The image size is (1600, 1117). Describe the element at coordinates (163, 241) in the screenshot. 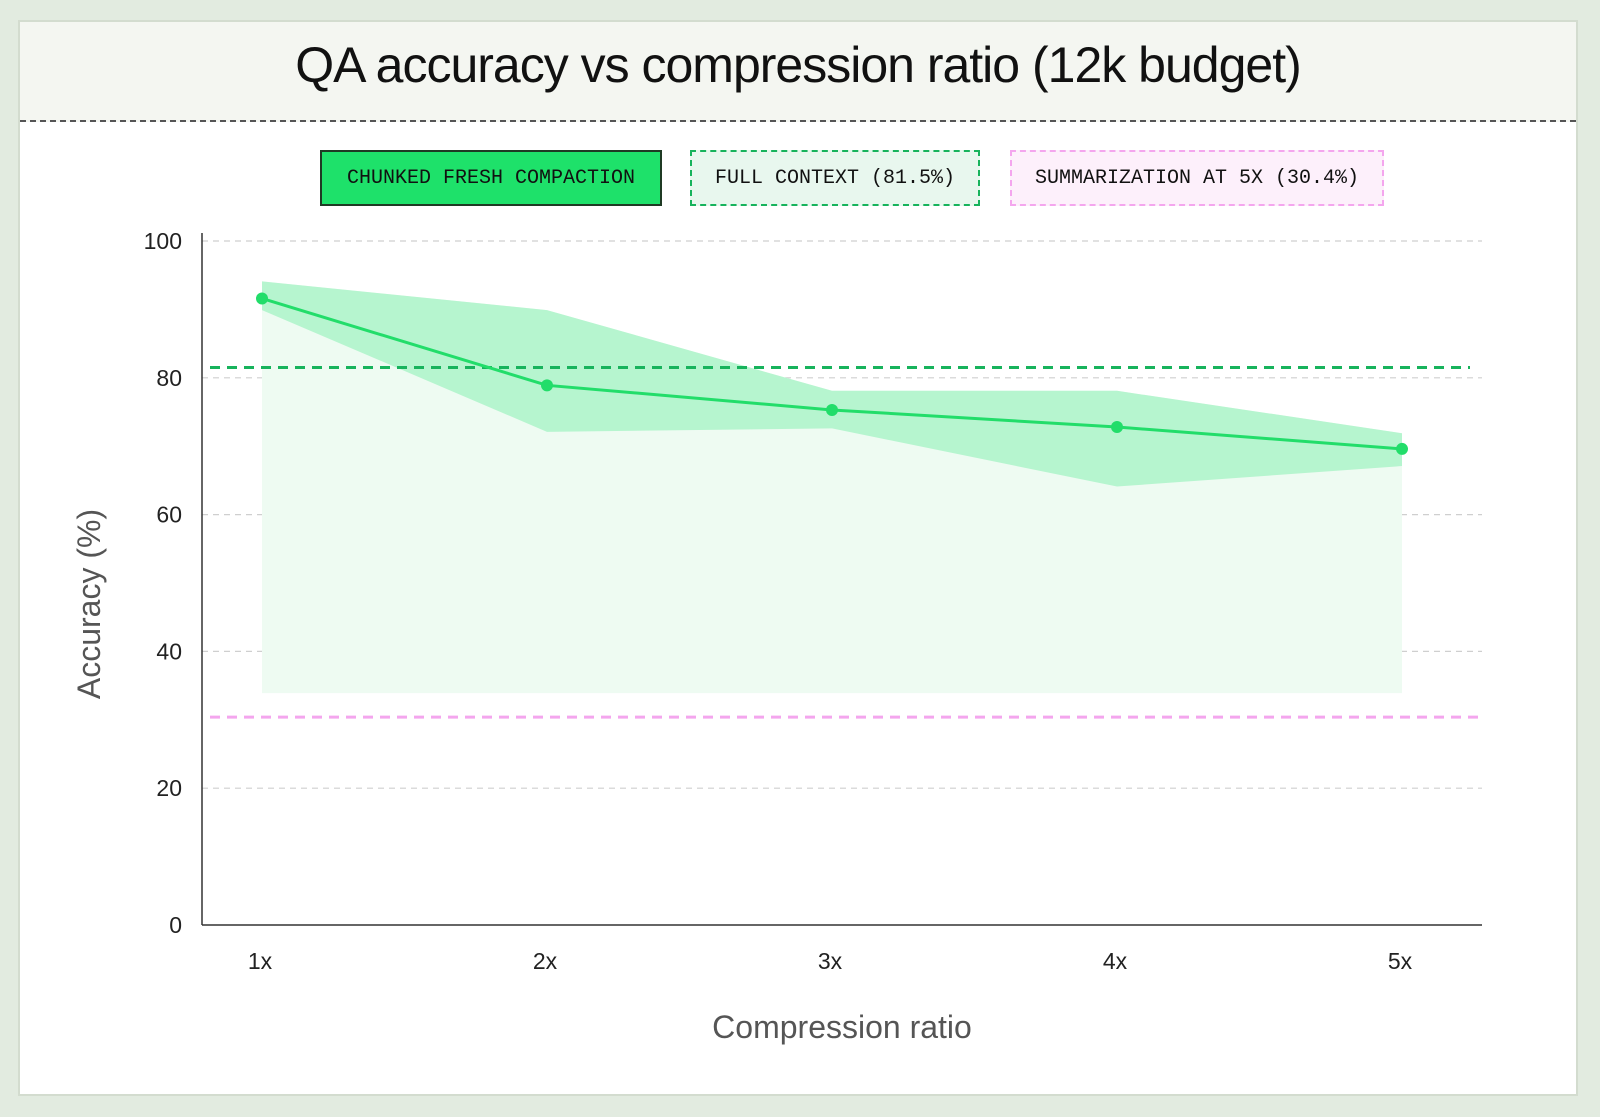

I see `y-tick-label: 100` at that location.